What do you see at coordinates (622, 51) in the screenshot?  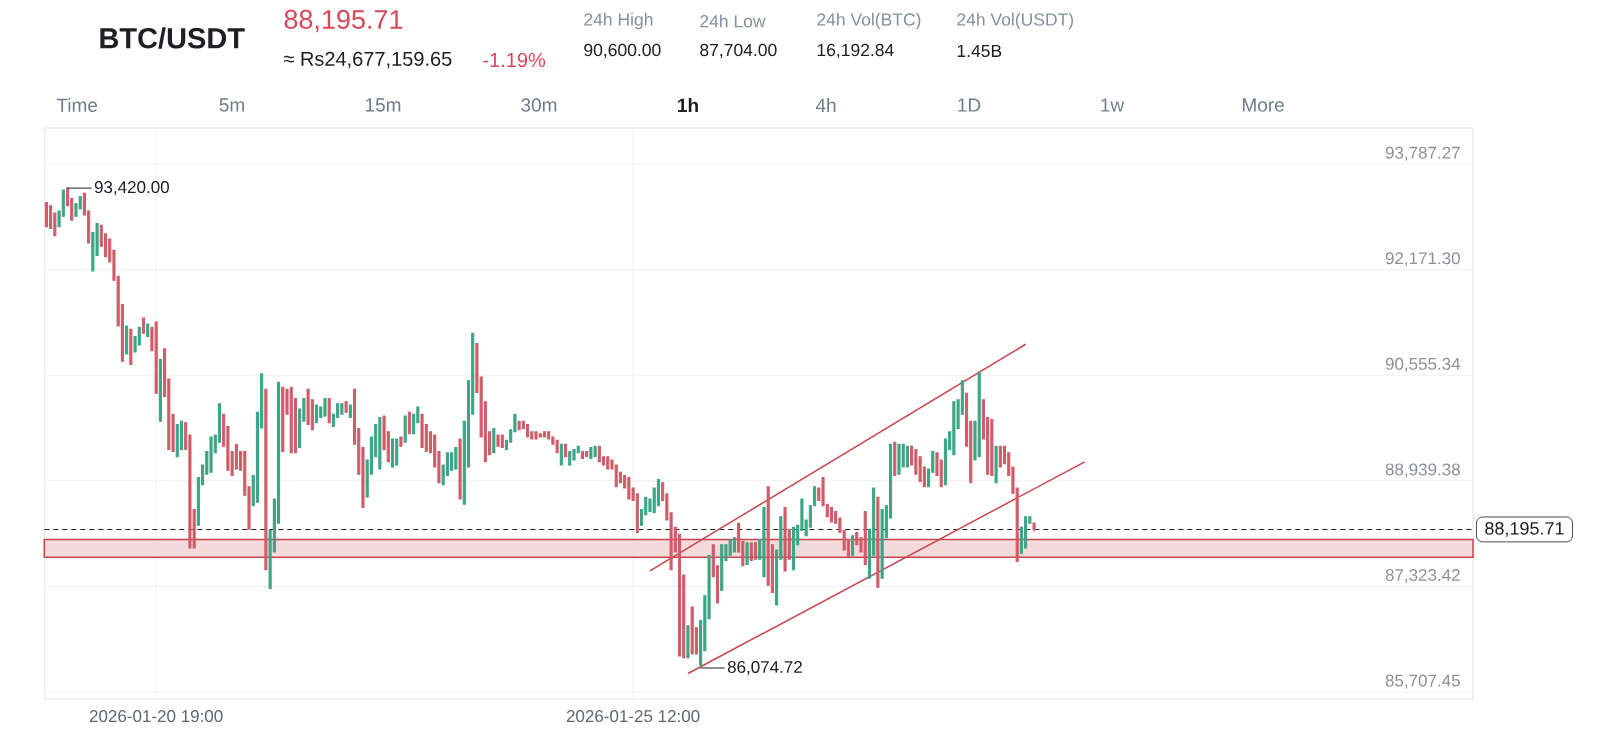 I see `text: 90,600.00` at bounding box center [622, 51].